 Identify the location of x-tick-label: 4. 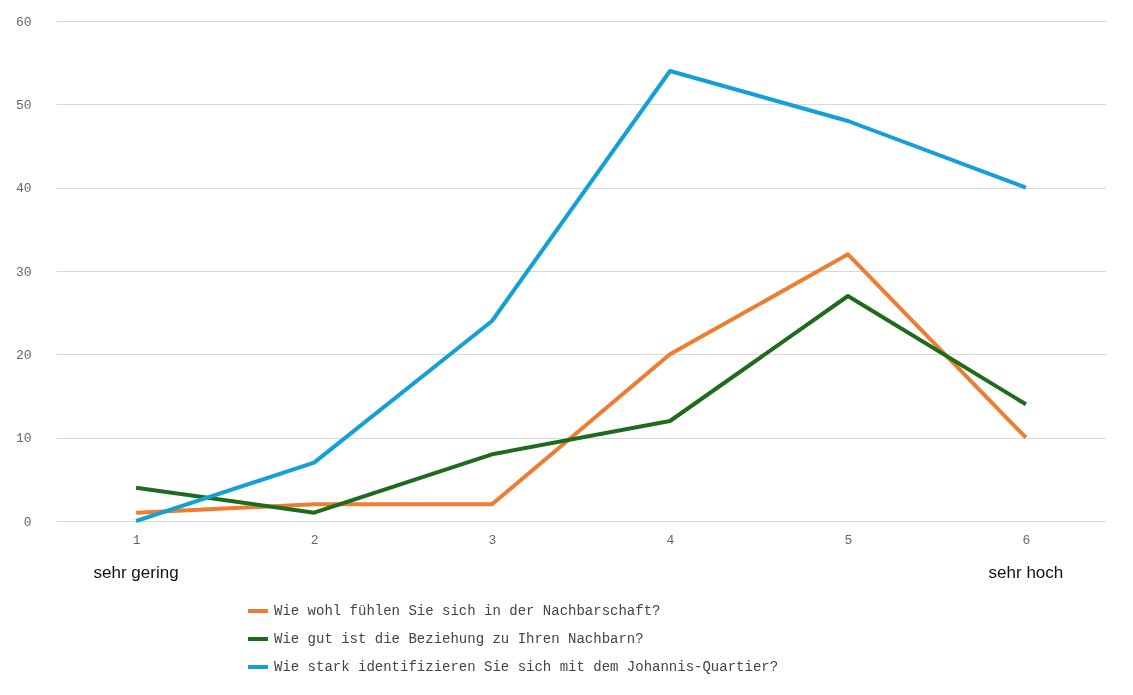
(670, 540).